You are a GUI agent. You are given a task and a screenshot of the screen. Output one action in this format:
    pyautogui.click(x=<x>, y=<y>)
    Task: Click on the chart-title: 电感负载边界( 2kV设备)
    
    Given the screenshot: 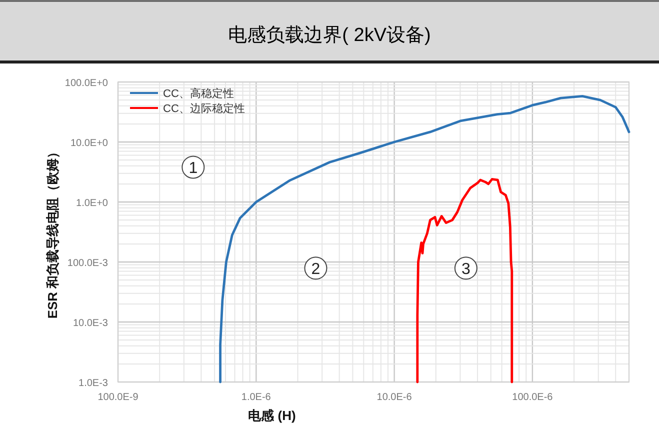 What is the action you would take?
    pyautogui.click(x=329, y=35)
    